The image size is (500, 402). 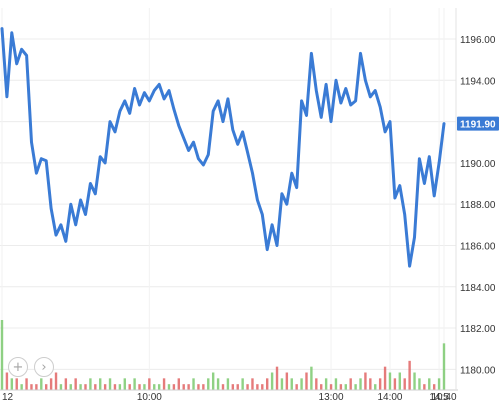 What do you see at coordinates (44, 367) in the screenshot?
I see `zoom-out-button: ›` at bounding box center [44, 367].